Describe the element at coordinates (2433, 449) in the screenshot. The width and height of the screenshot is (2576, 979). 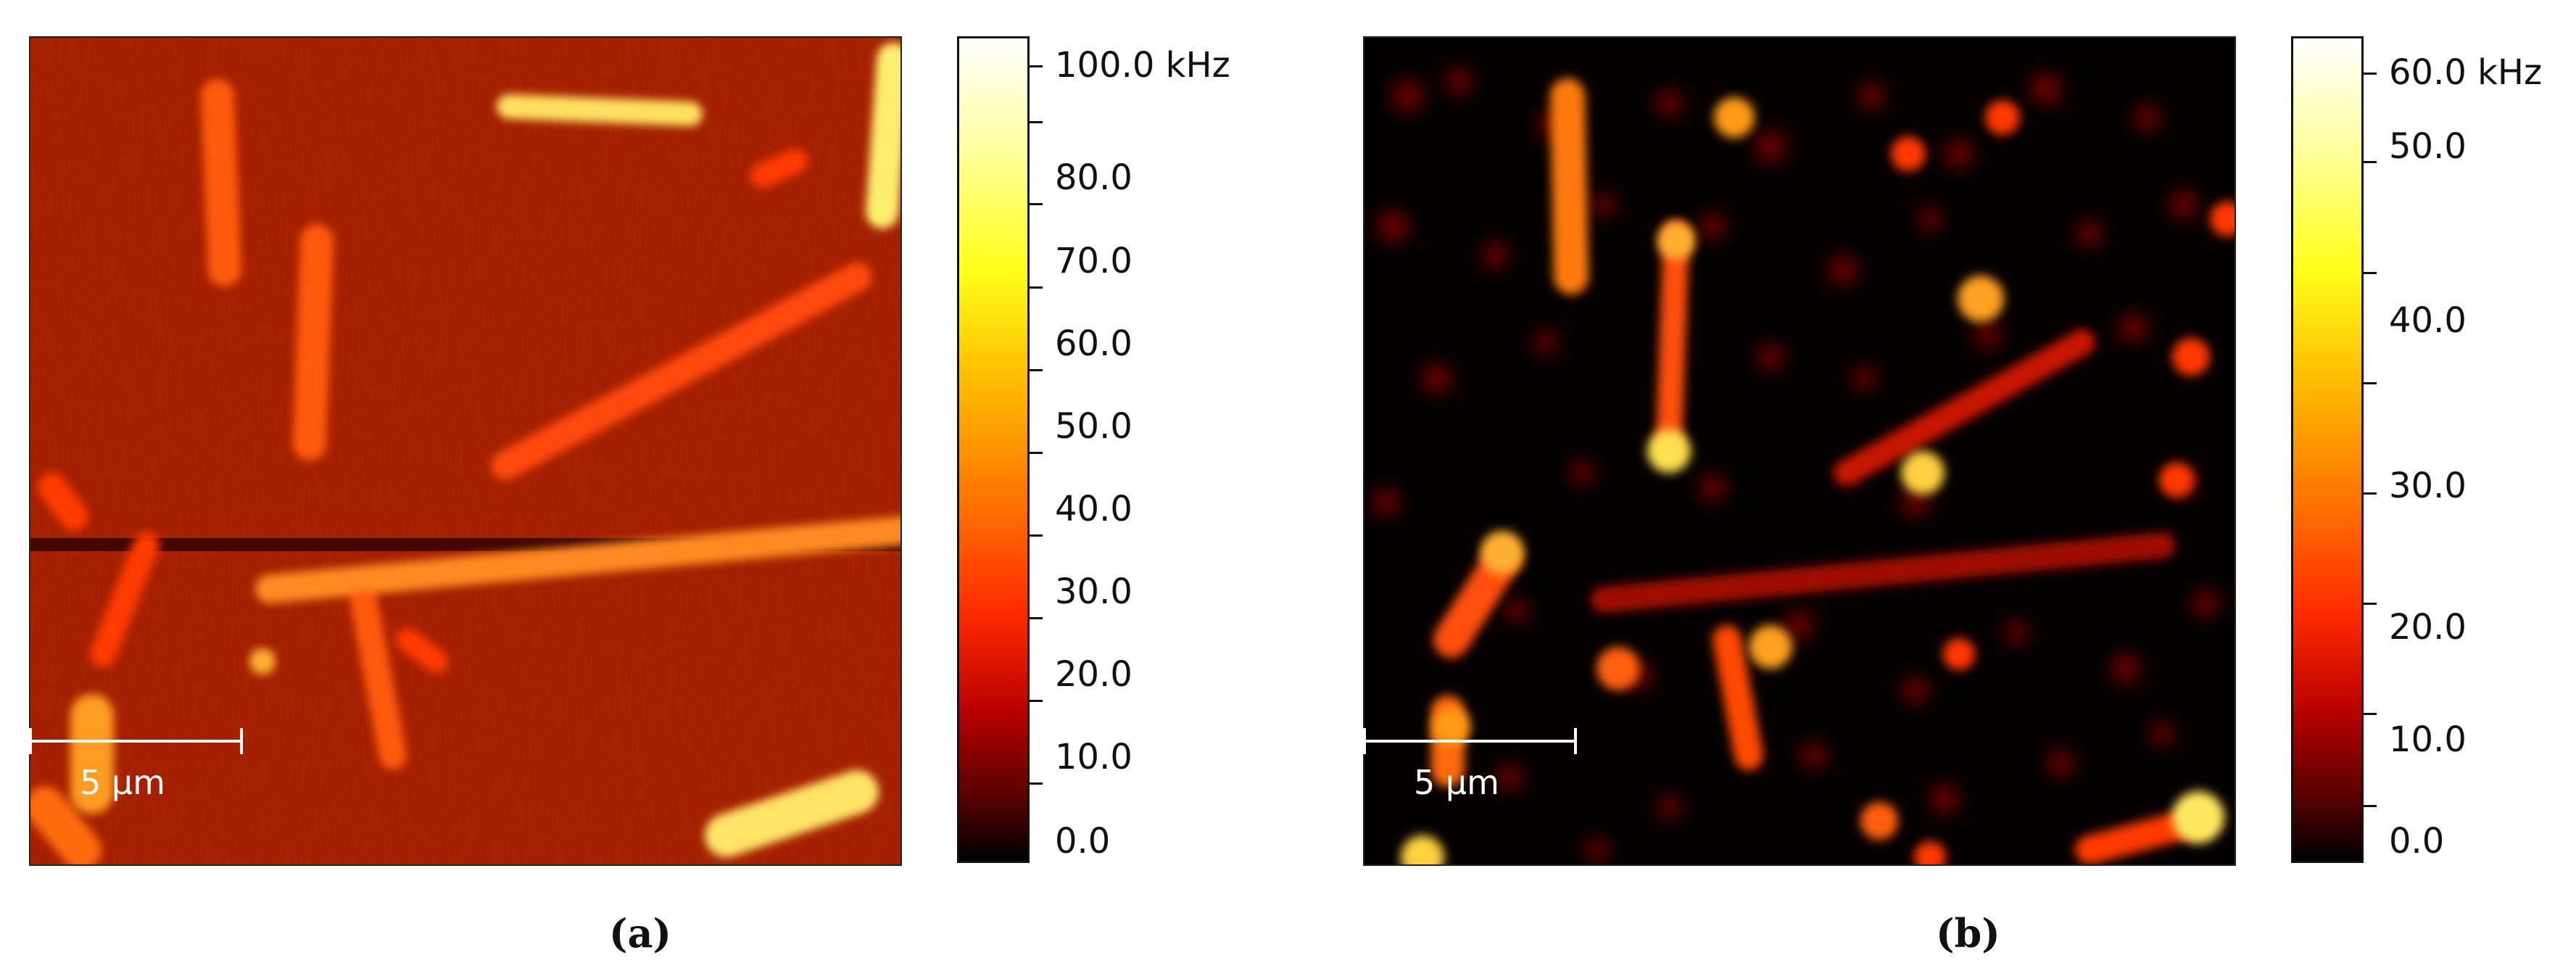
I see `colorbar-ticks-b: 60.0 kHz 50.0 40.0 30.0 20.0 10.0 0.0` at that location.